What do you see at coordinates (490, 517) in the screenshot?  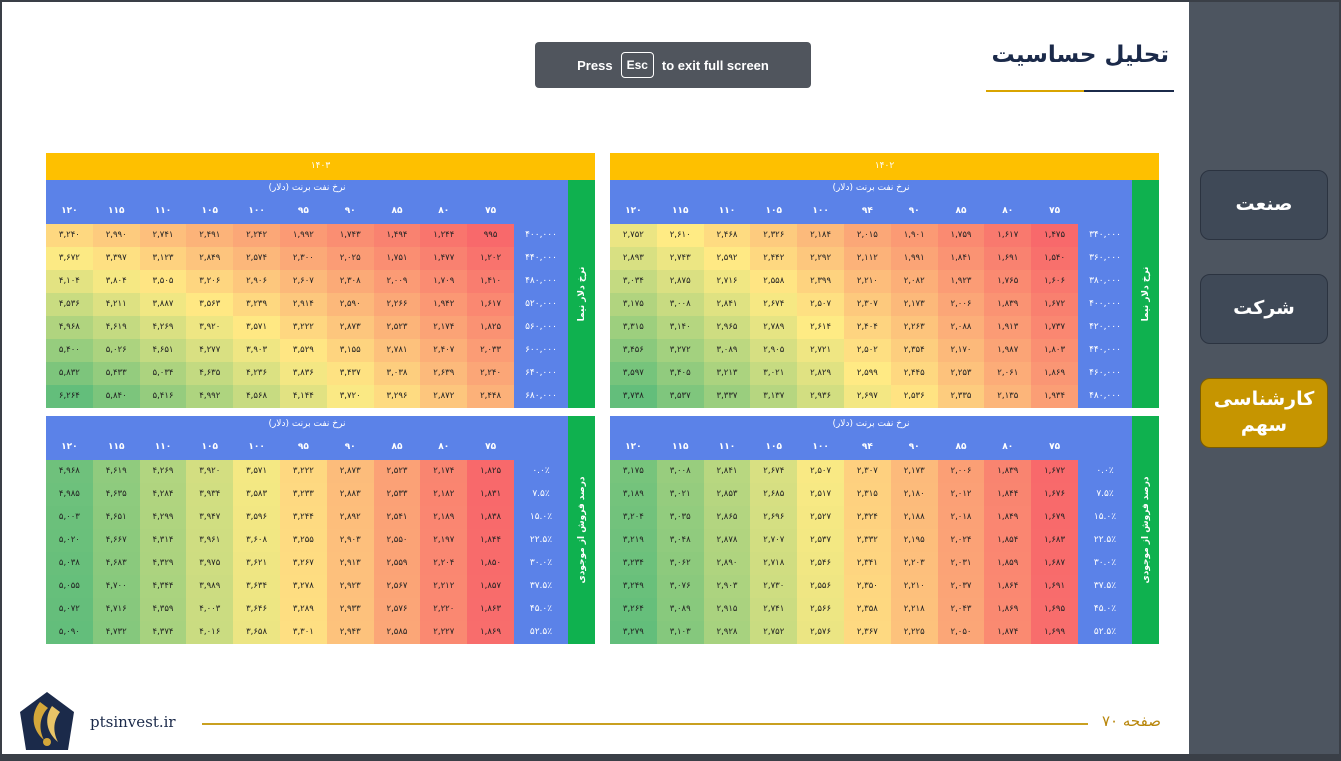 I see `table-cell: ۱,۸۳۸` at bounding box center [490, 517].